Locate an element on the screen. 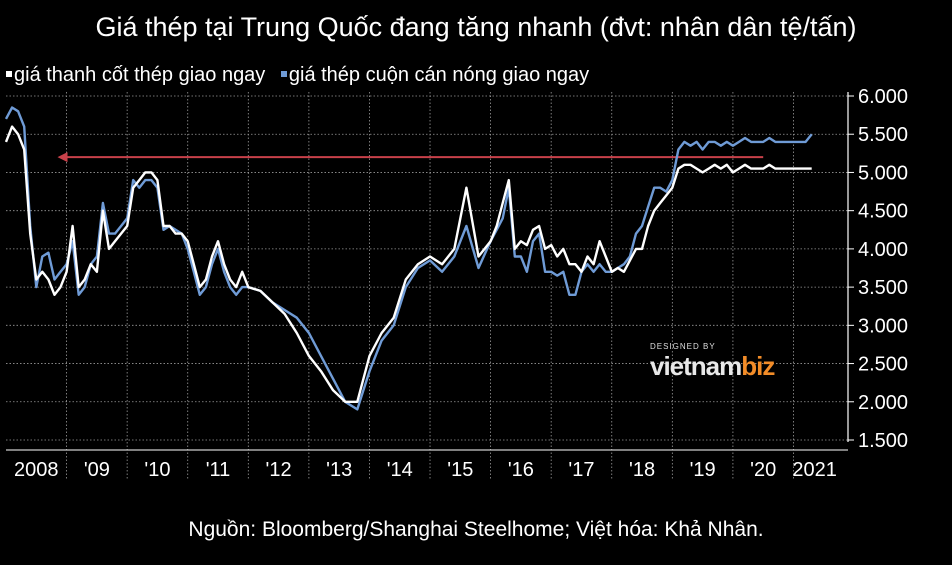  logo-caption: DESIGNED BY is located at coordinates (683, 346).